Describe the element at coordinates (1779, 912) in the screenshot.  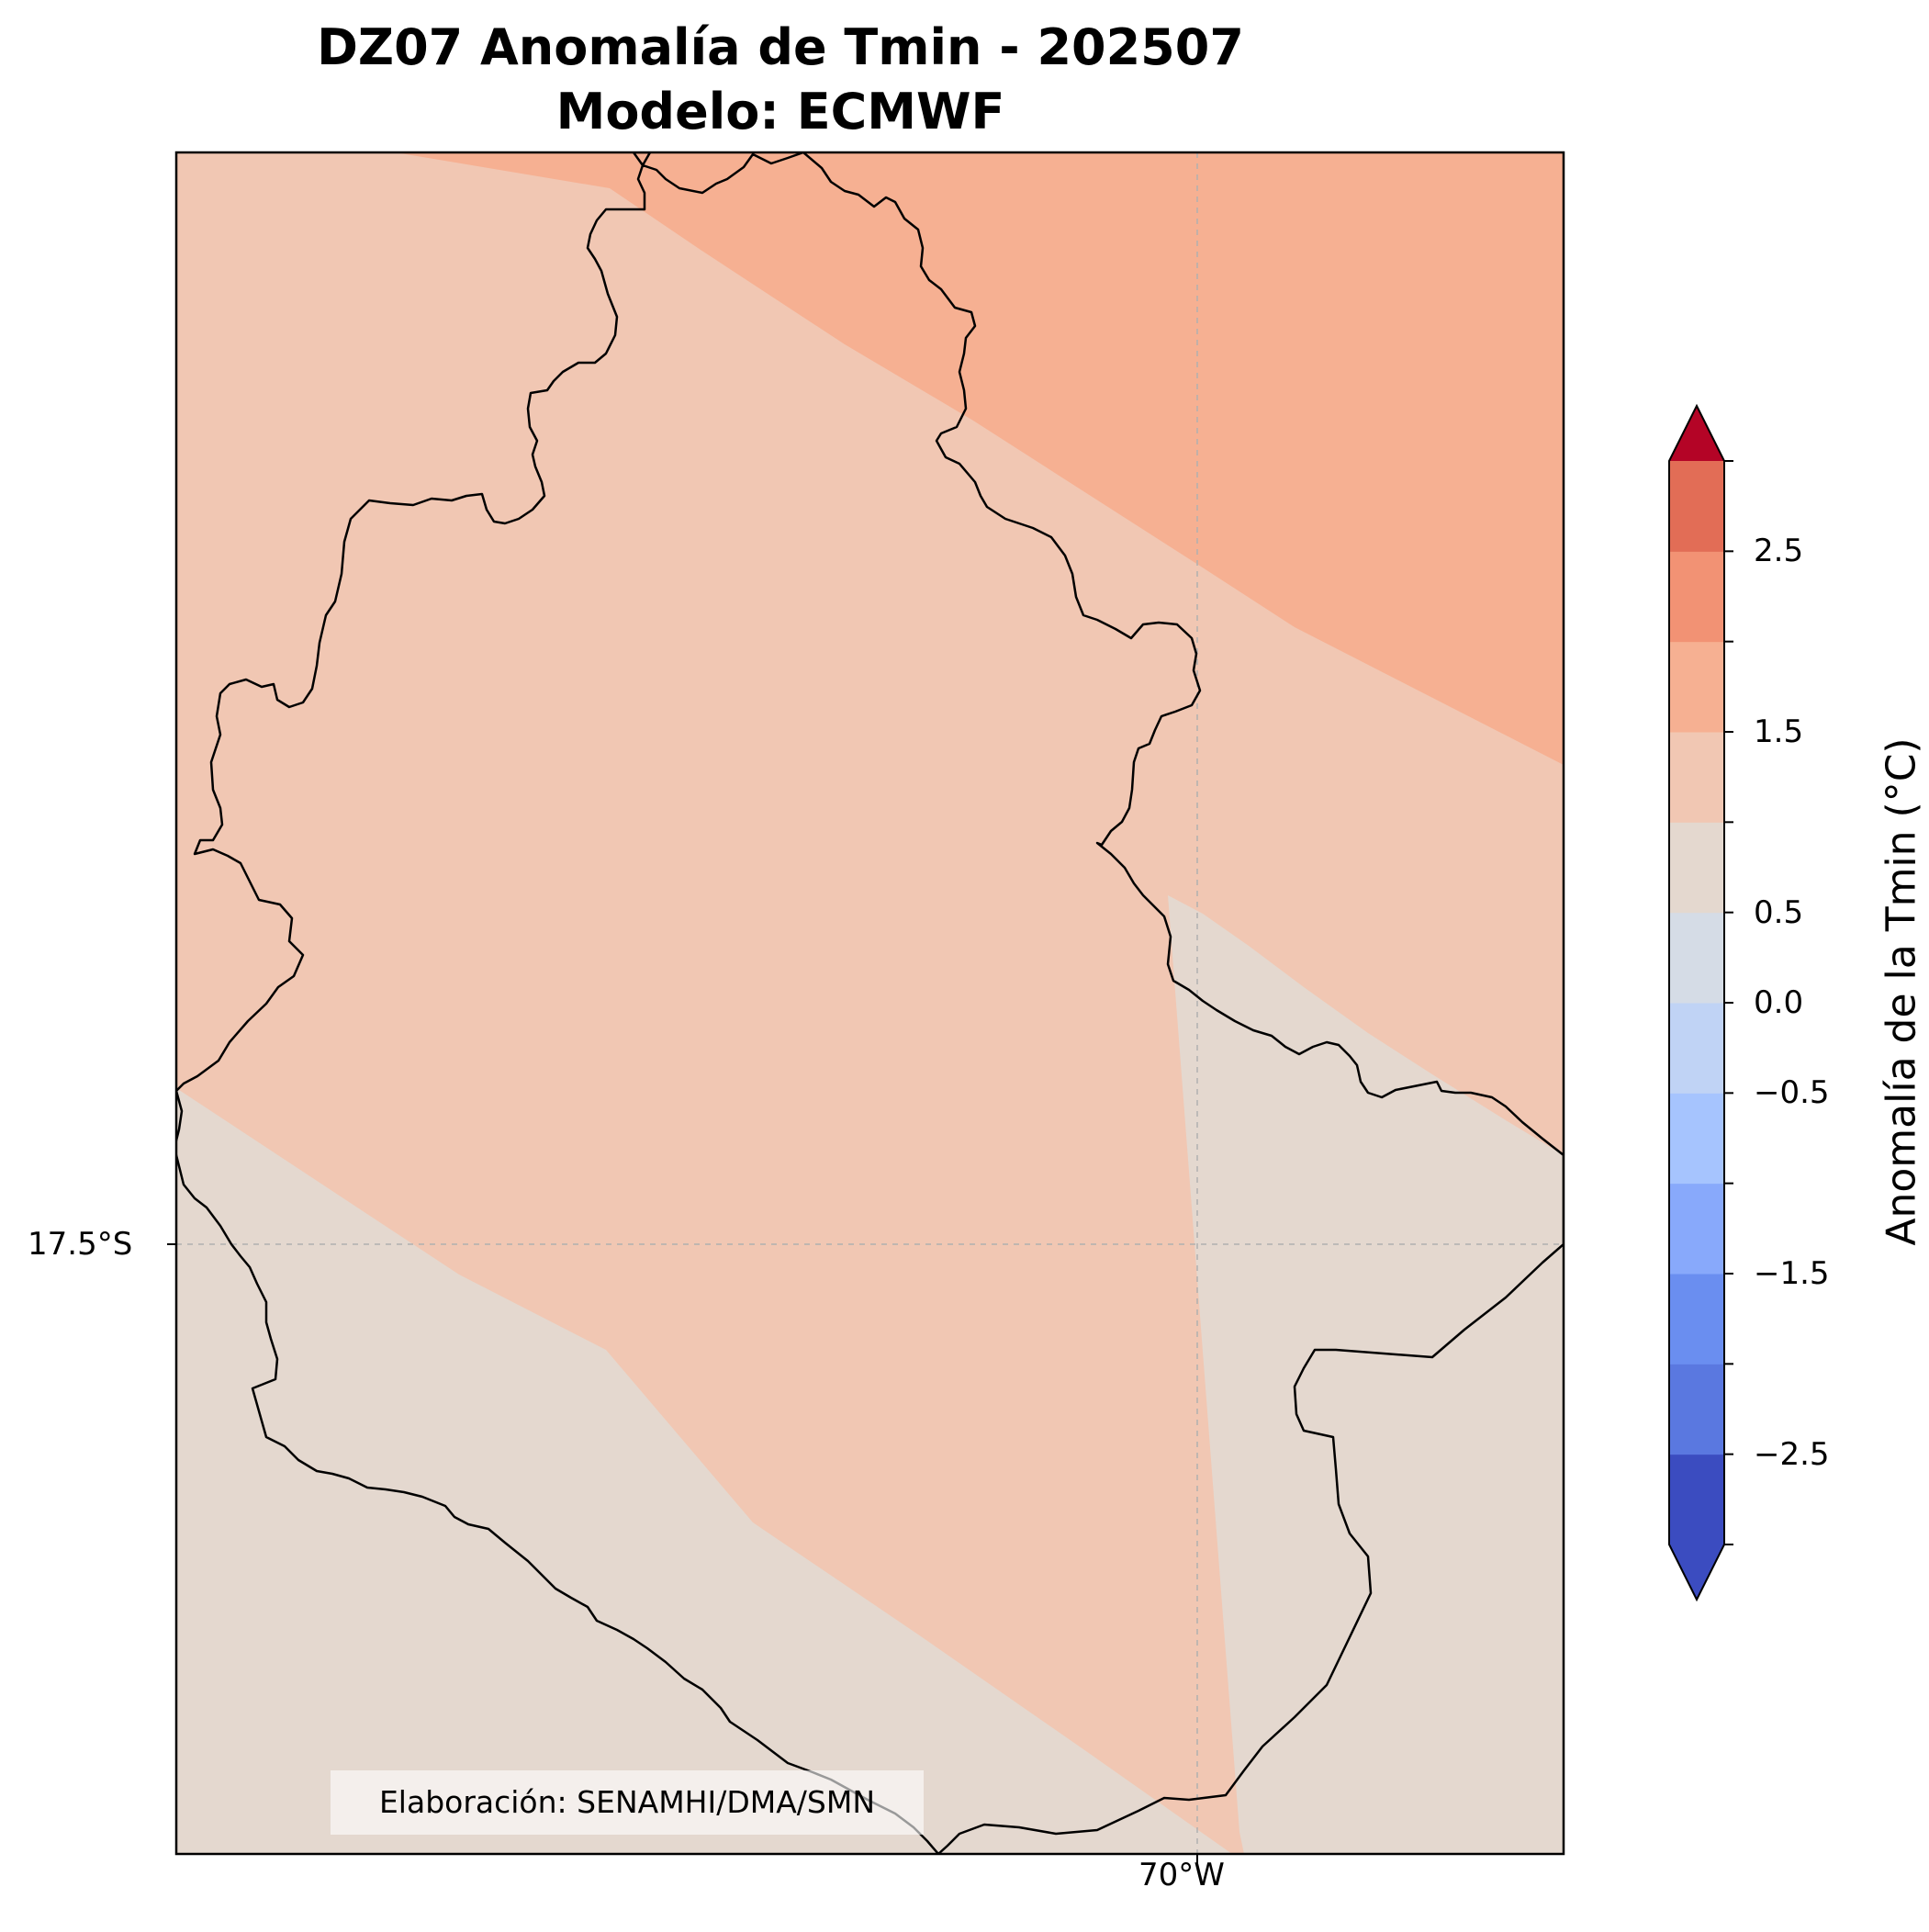
I see `colorbar-tick-label: 0.5` at that location.